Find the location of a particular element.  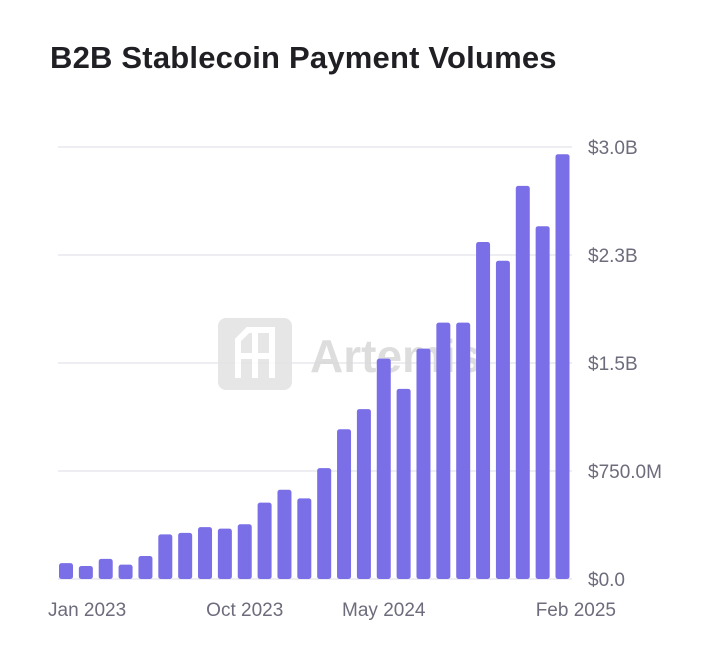

bar-jan-2025 is located at coordinates (542, 402).